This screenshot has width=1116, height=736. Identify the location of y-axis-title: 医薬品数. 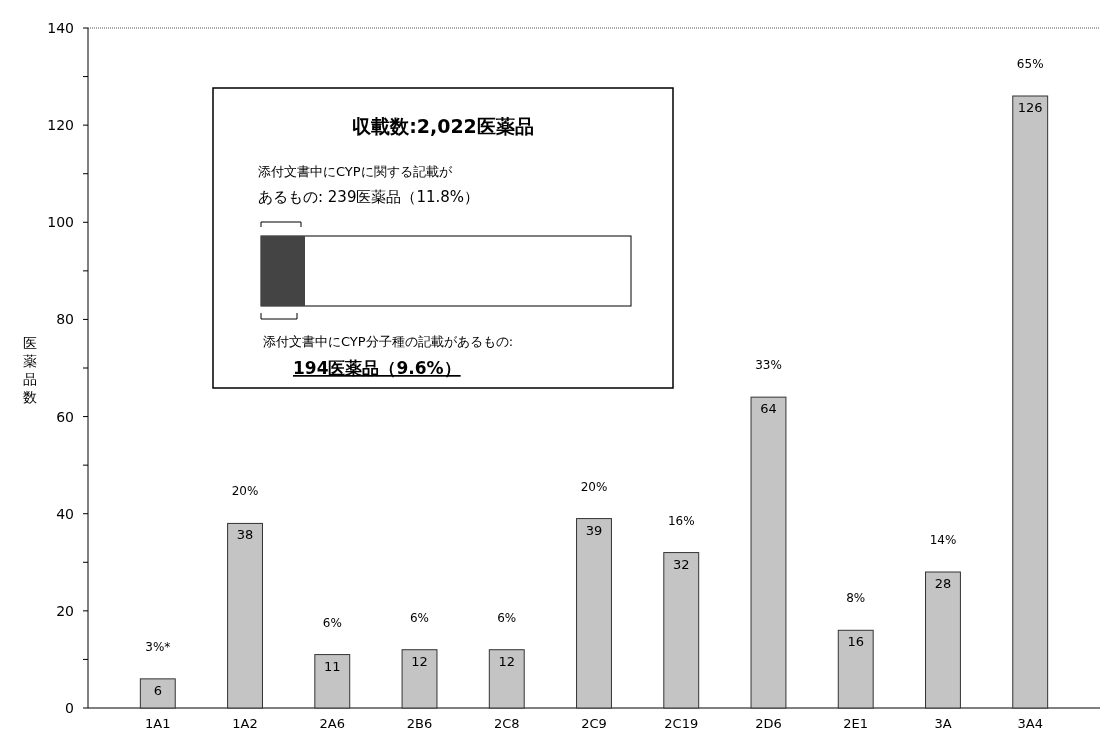
(30, 370).